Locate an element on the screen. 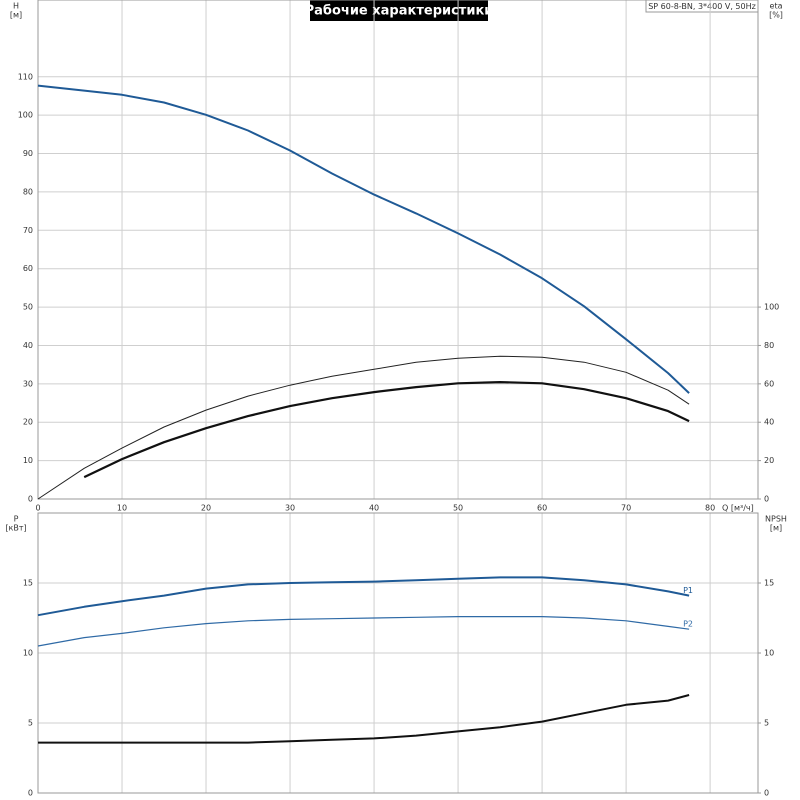  chart-title: Рабочие характеристики is located at coordinates (399, 11).